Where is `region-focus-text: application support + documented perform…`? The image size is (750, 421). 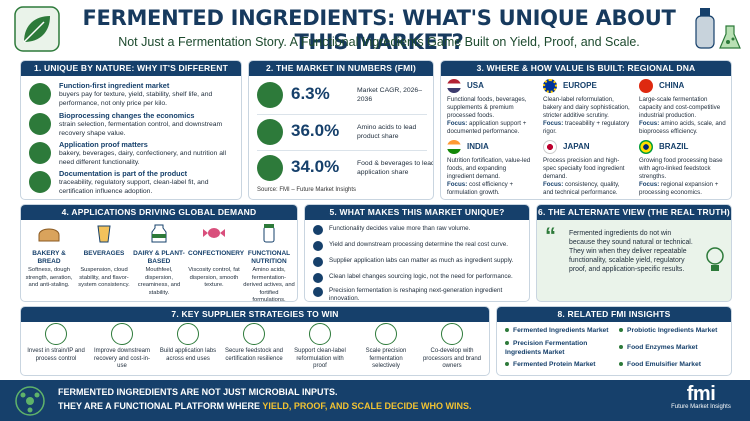 region-focus-text: application support + documented perform… is located at coordinates (487, 127).